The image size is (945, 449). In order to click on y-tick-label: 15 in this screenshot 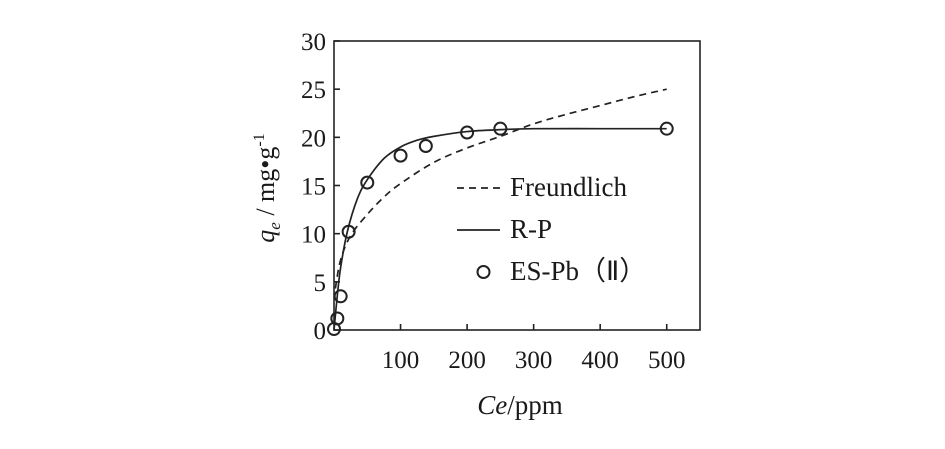, I will do `click(313, 187)`.